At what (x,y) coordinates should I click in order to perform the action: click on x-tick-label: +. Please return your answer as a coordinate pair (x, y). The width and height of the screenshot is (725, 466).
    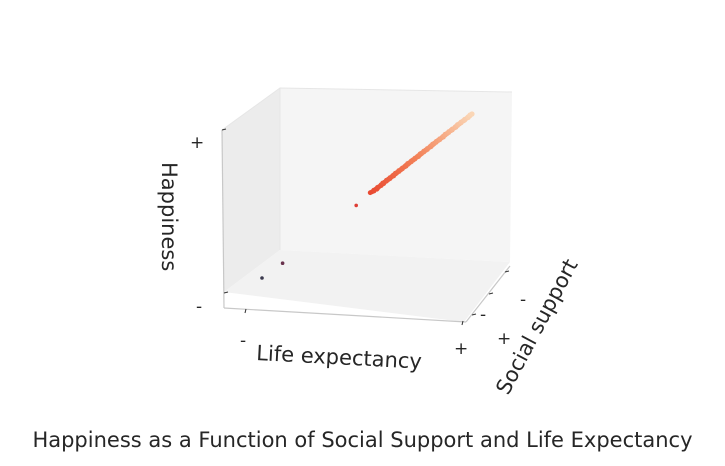
    Looking at the image, I should click on (461, 349).